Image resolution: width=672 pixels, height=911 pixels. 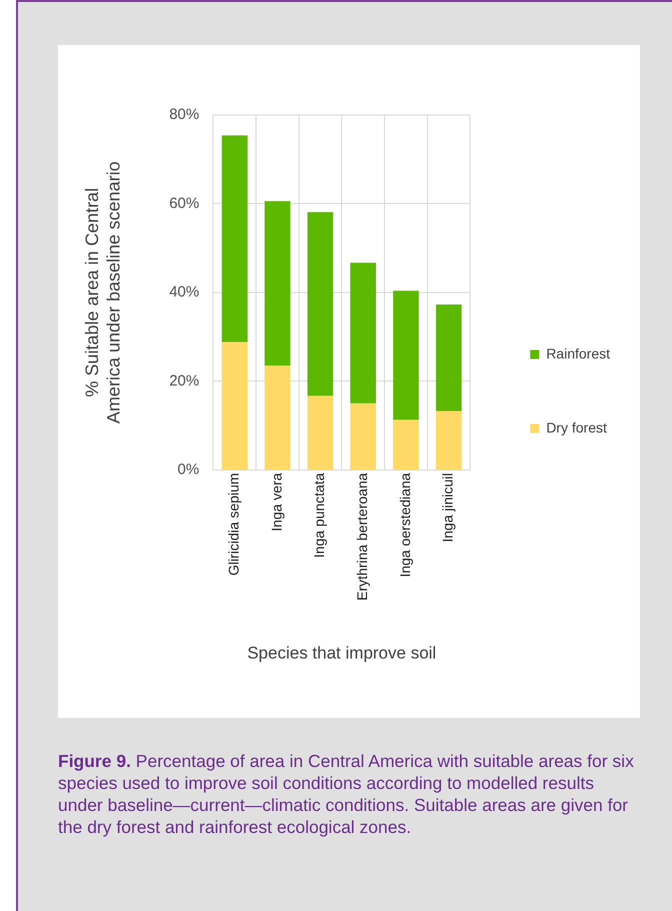 I want to click on legend-label: Rainforest, so click(x=578, y=353).